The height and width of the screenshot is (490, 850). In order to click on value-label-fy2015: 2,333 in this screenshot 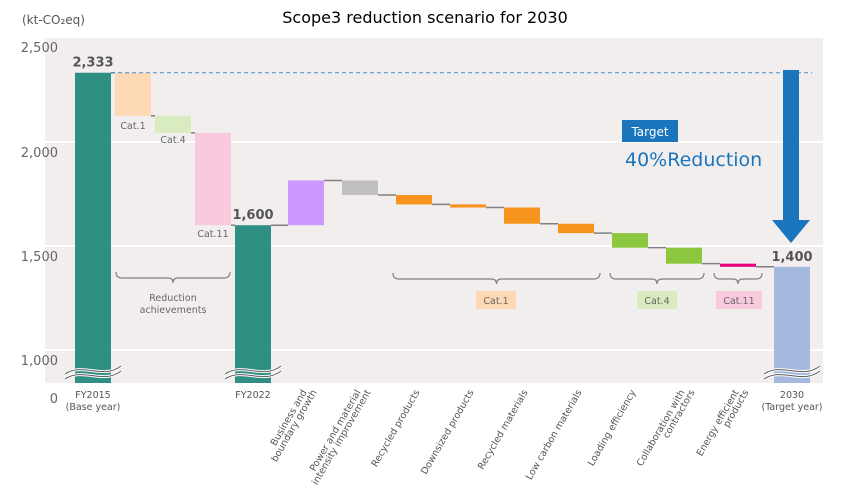, I will do `click(92, 63)`.